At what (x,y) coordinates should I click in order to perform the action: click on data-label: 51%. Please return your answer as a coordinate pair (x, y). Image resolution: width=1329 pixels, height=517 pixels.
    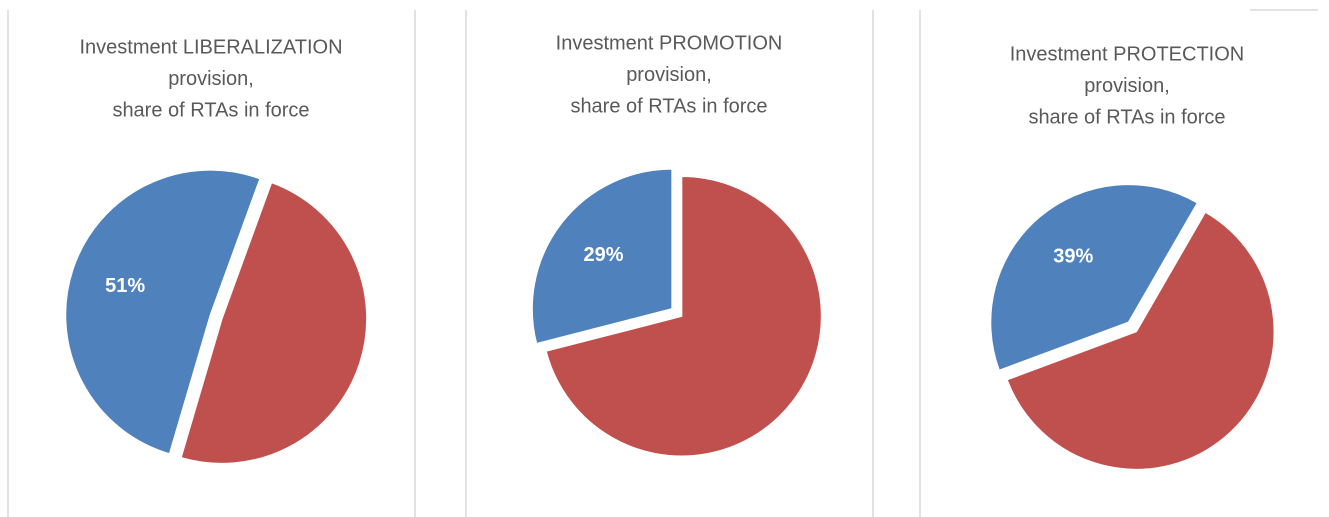
    Looking at the image, I should click on (125, 286).